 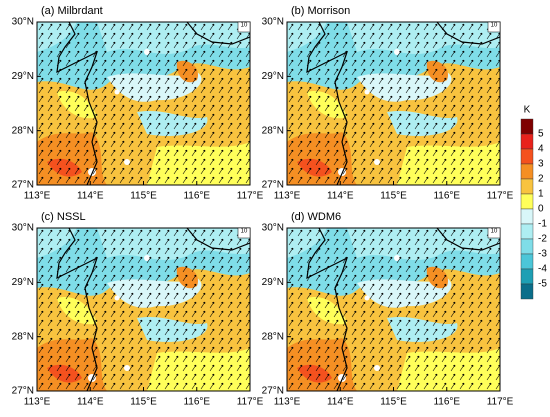 I want to click on colorbar-label: 1, so click(x=541, y=194).